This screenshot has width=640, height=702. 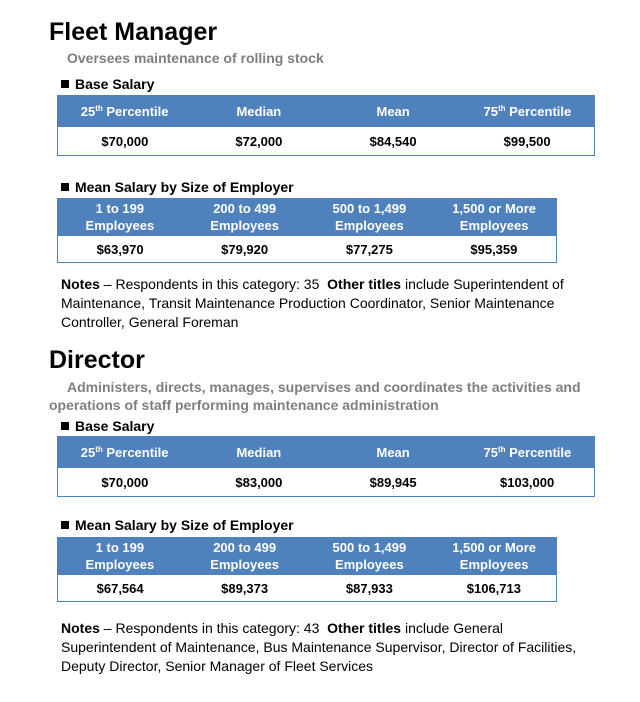 I want to click on job-title: Fleet Manager, so click(x=133, y=32).